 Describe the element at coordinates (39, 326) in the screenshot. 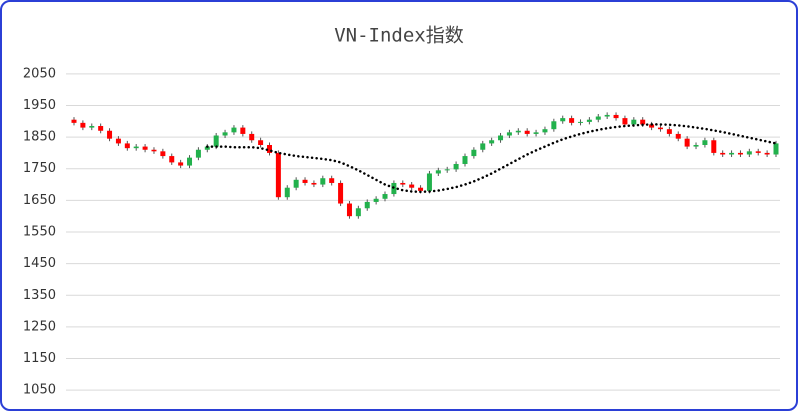

I see `y-tick-label: 1250` at that location.